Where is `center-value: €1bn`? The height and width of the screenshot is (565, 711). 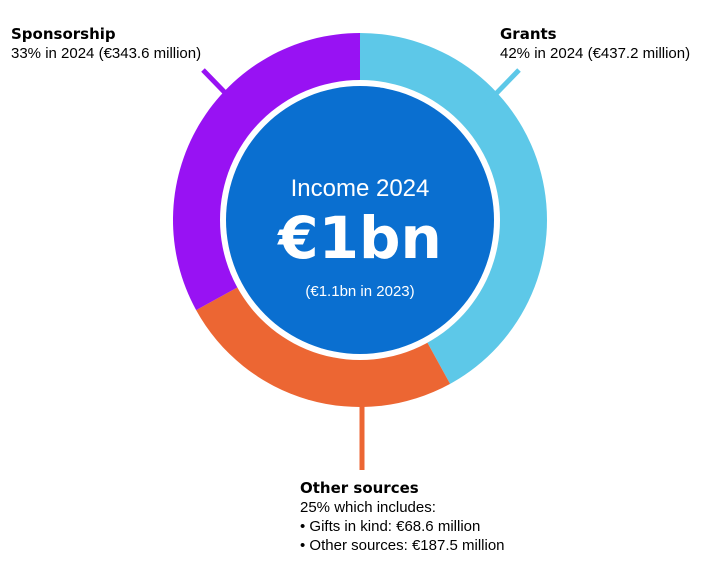
center-value: €1bn is located at coordinates (359, 238).